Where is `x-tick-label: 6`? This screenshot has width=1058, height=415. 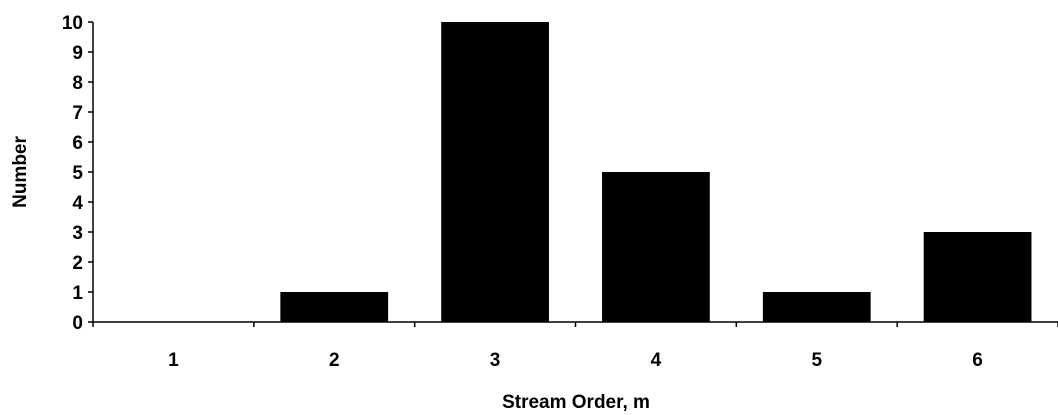
x-tick-label: 6 is located at coordinates (977, 360).